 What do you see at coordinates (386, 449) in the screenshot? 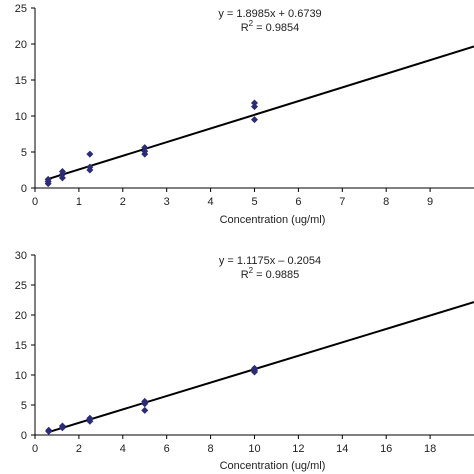
I see `x-tick-label: 16` at bounding box center [386, 449].